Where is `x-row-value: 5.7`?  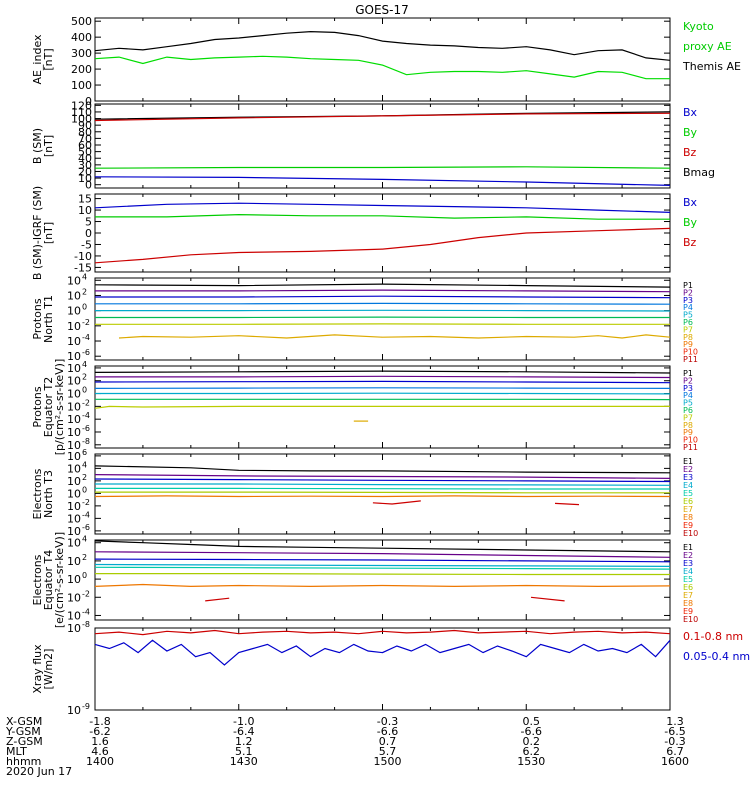 x-row-value: 5.7 is located at coordinates (388, 751).